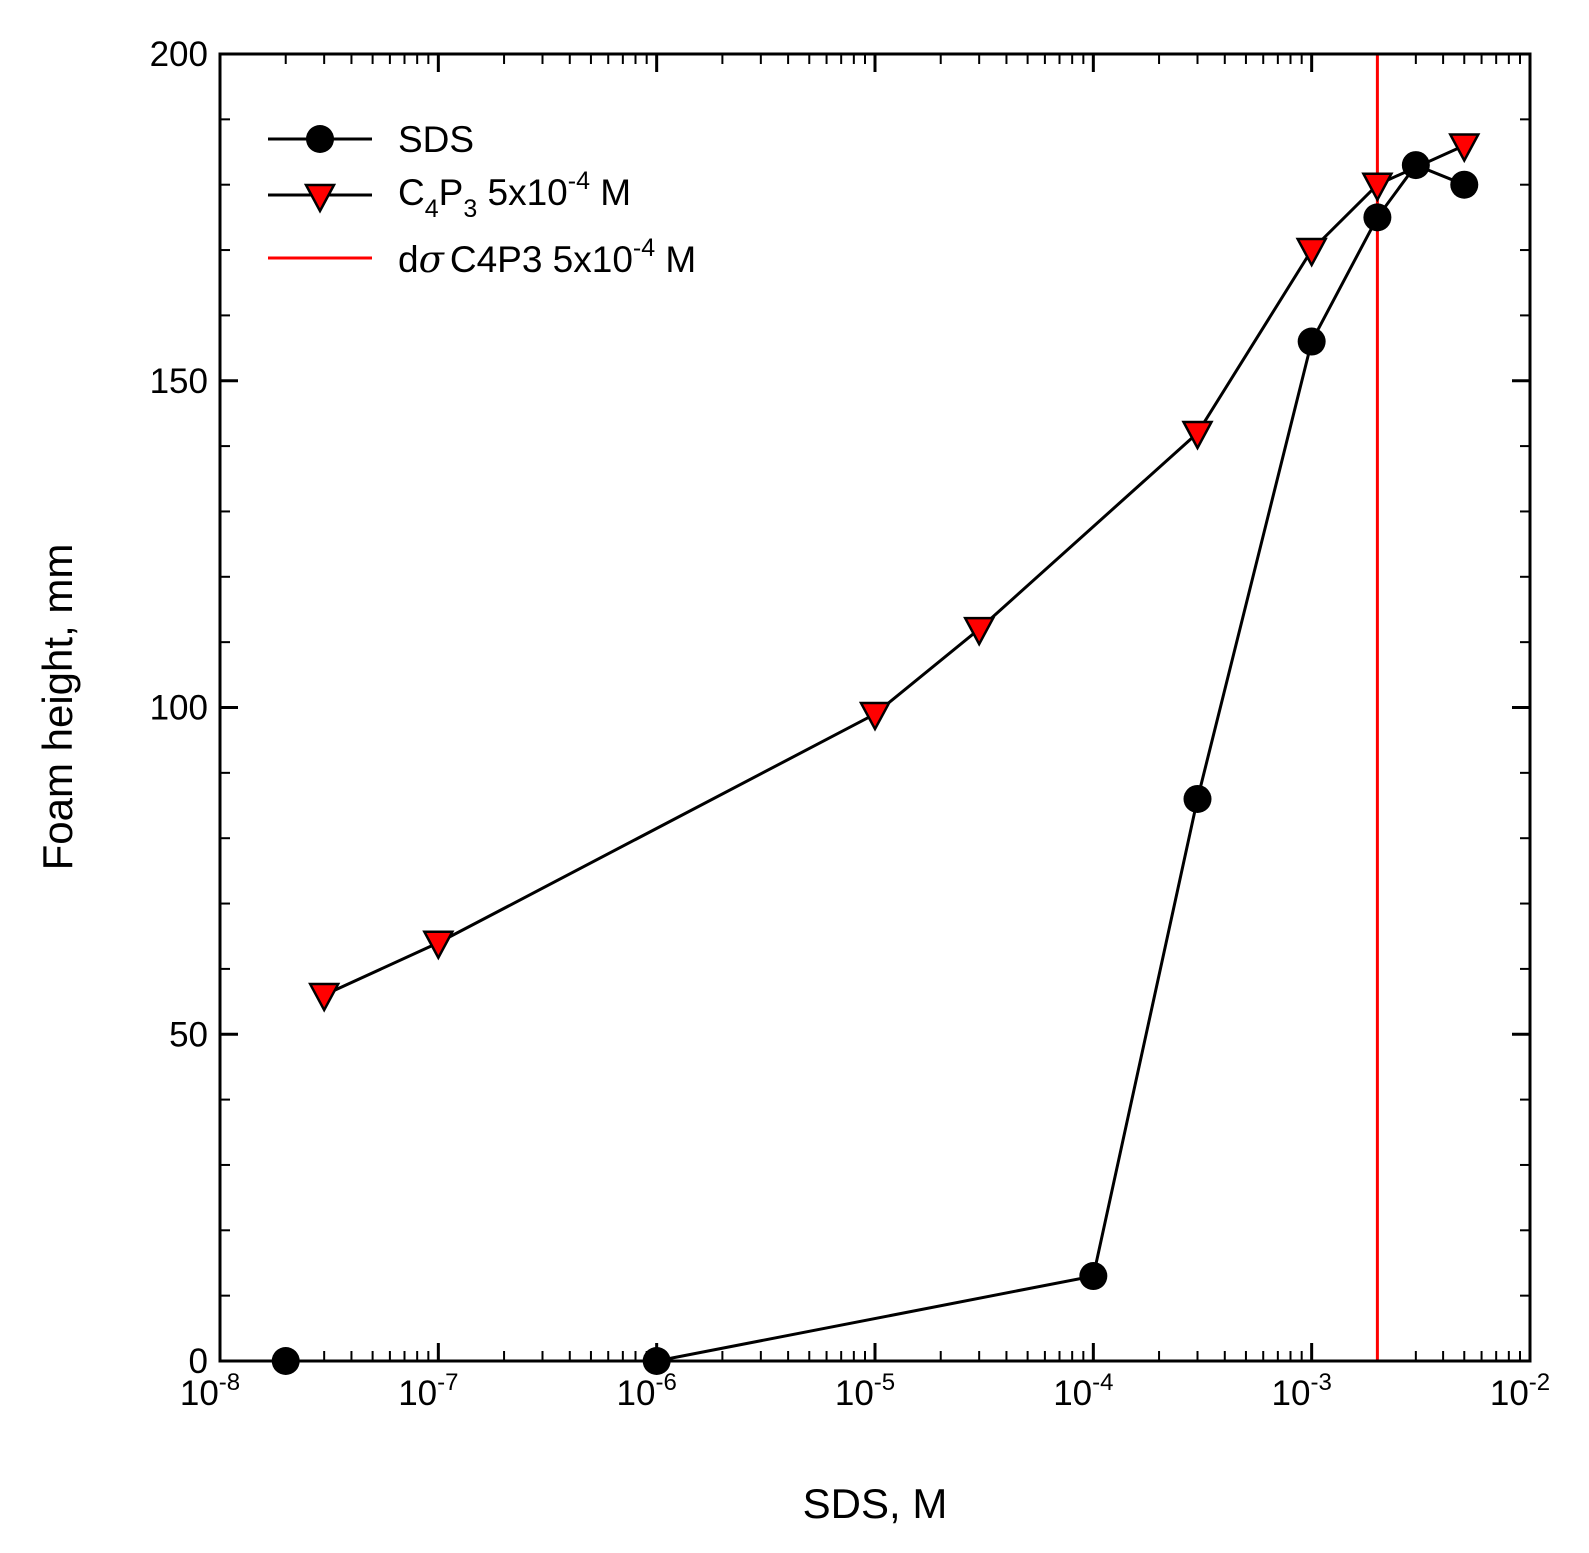  Describe the element at coordinates (451, 192) in the screenshot. I see `legend-c4p3-p: P` at that location.